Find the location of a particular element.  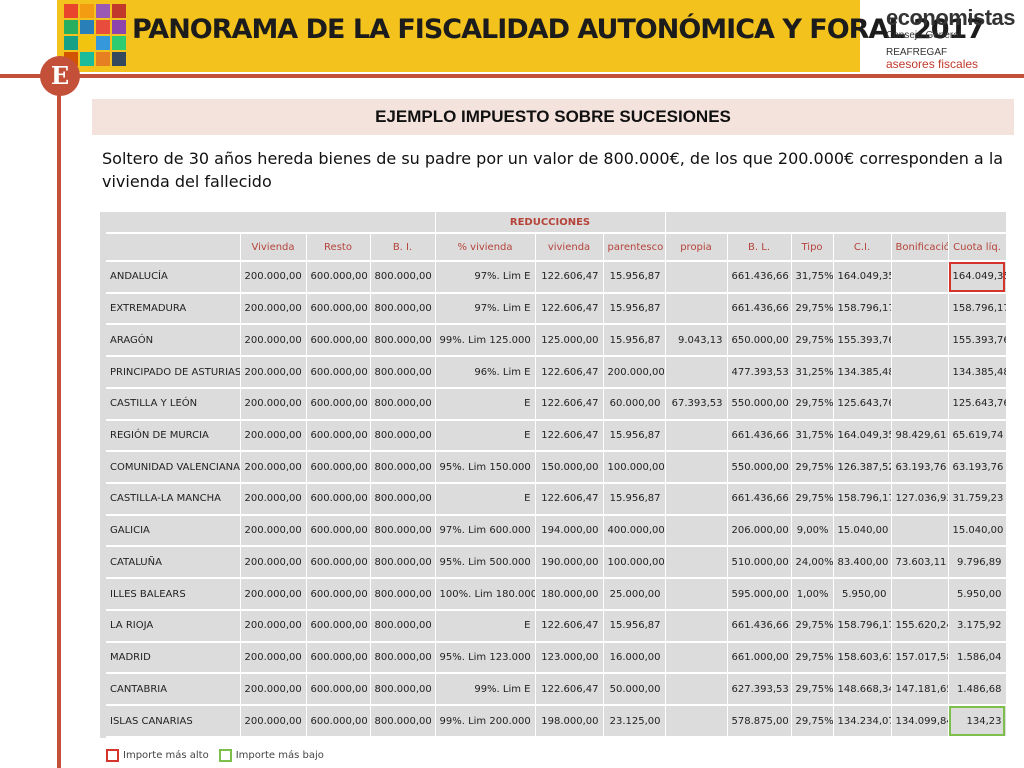

legend-low: Importe más bajo is located at coordinates (271, 755).